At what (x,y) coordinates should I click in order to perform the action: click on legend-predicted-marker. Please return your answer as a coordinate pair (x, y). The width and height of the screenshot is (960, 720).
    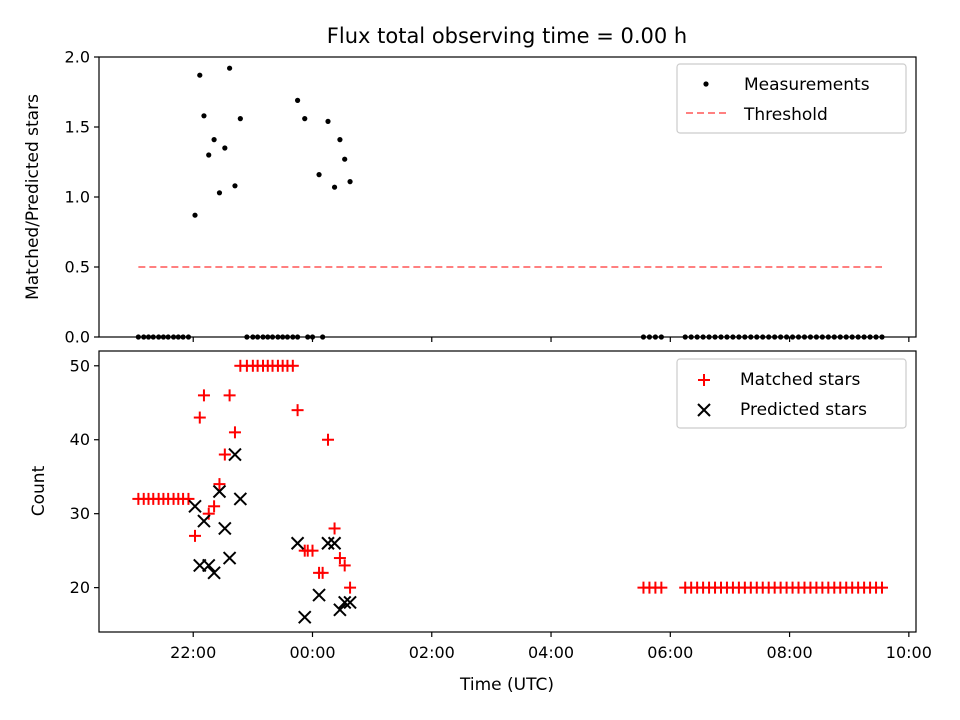
    Looking at the image, I should click on (704, 410).